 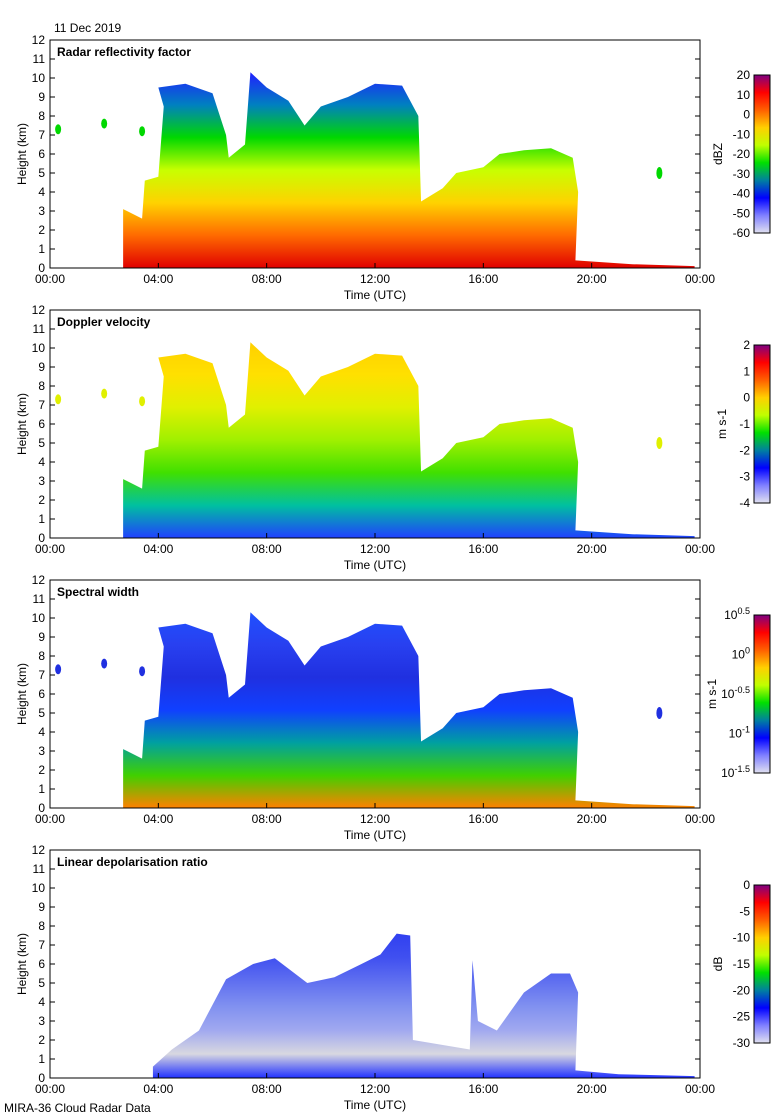 I want to click on colorbar-tick-label: -5, so click(x=744, y=911).